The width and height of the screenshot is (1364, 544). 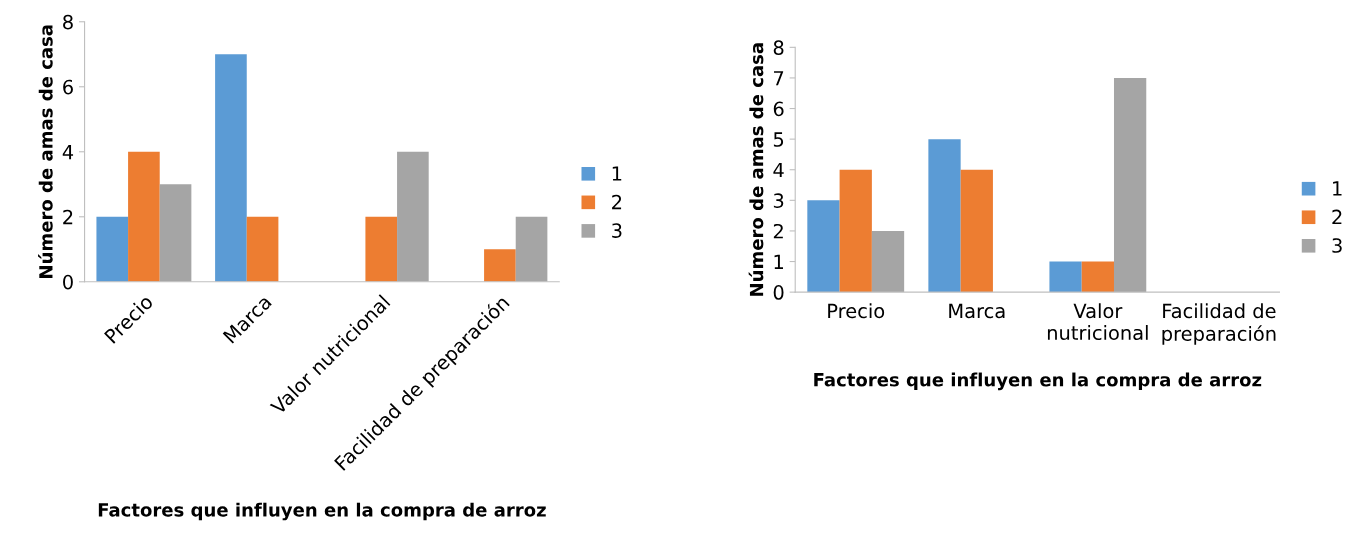 What do you see at coordinates (778, 200) in the screenshot?
I see `y-tick-label: 3` at bounding box center [778, 200].